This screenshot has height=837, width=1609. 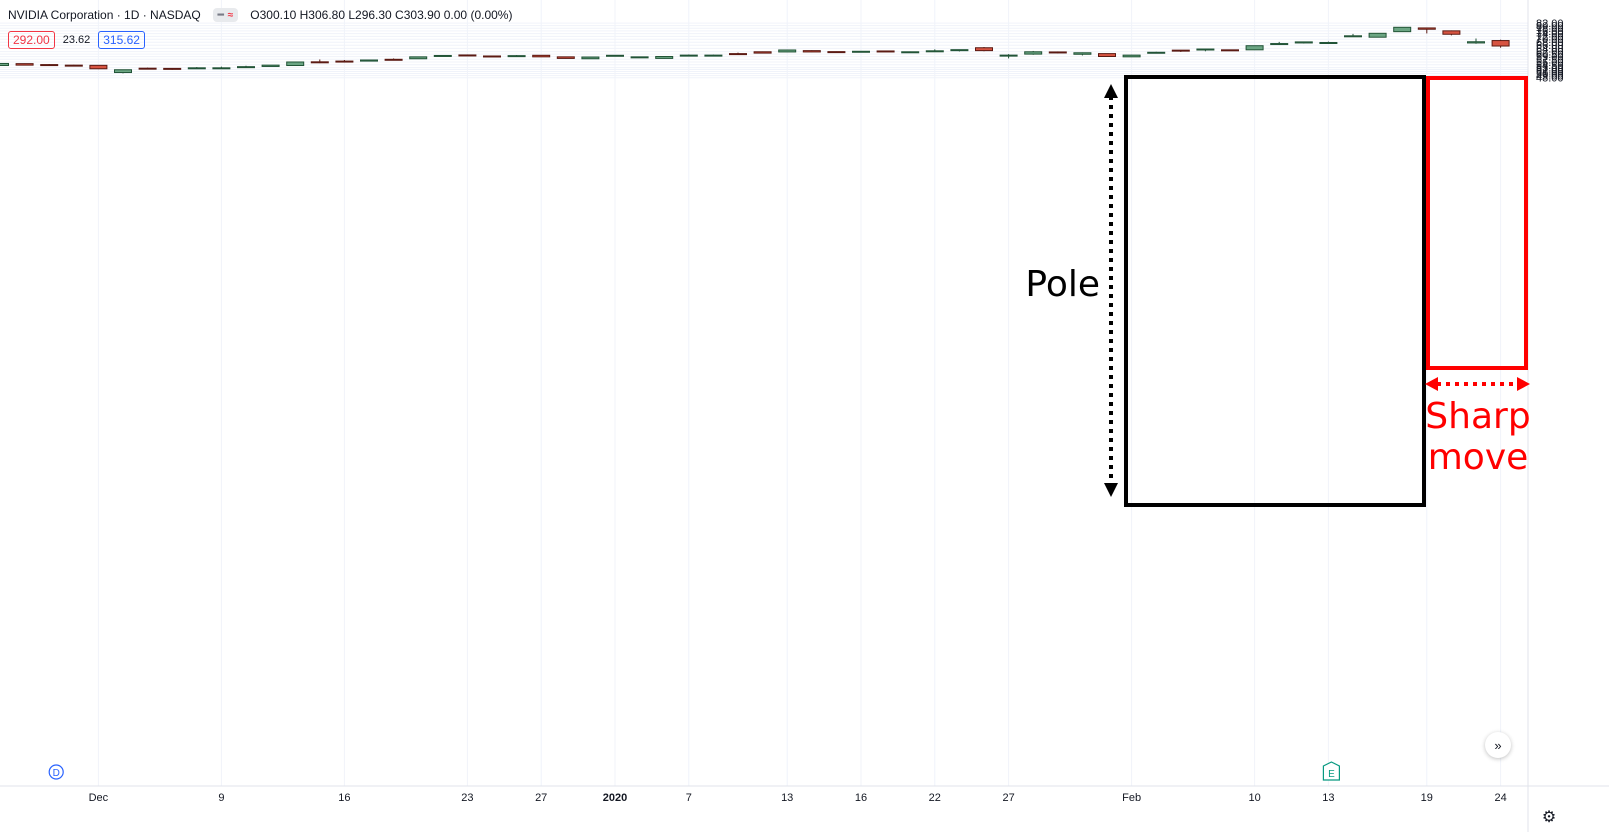 I want to click on price-axis-label: 50.00, so click(x=1550, y=75).